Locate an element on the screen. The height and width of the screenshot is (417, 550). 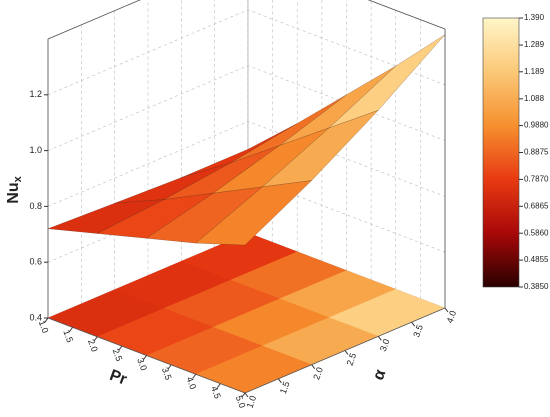
x-tick-label: 2.5 is located at coordinates (118, 354).